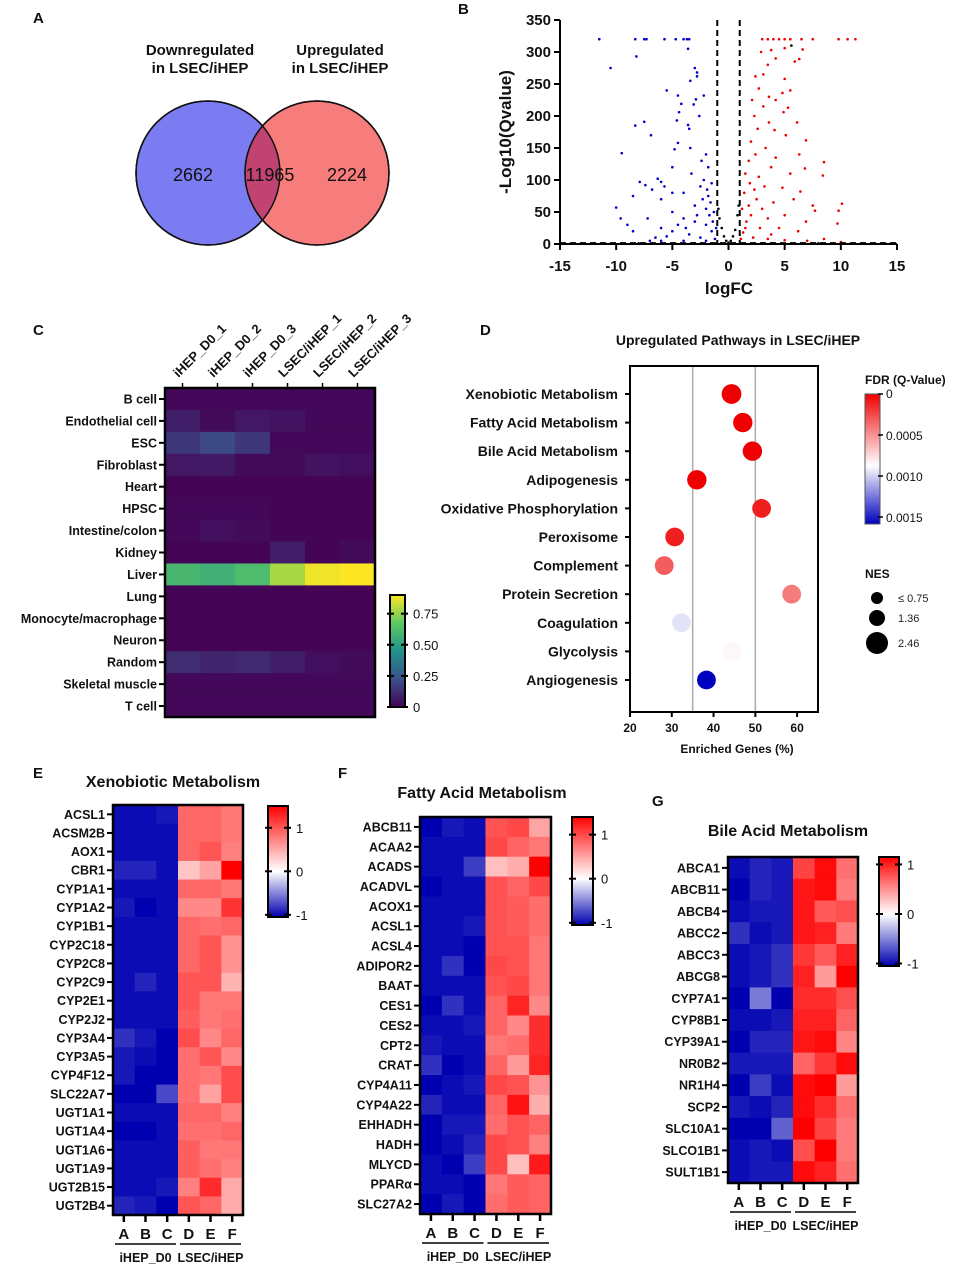  What do you see at coordinates (538, 180) in the screenshot?
I see `y-tick-label: 100` at bounding box center [538, 180].